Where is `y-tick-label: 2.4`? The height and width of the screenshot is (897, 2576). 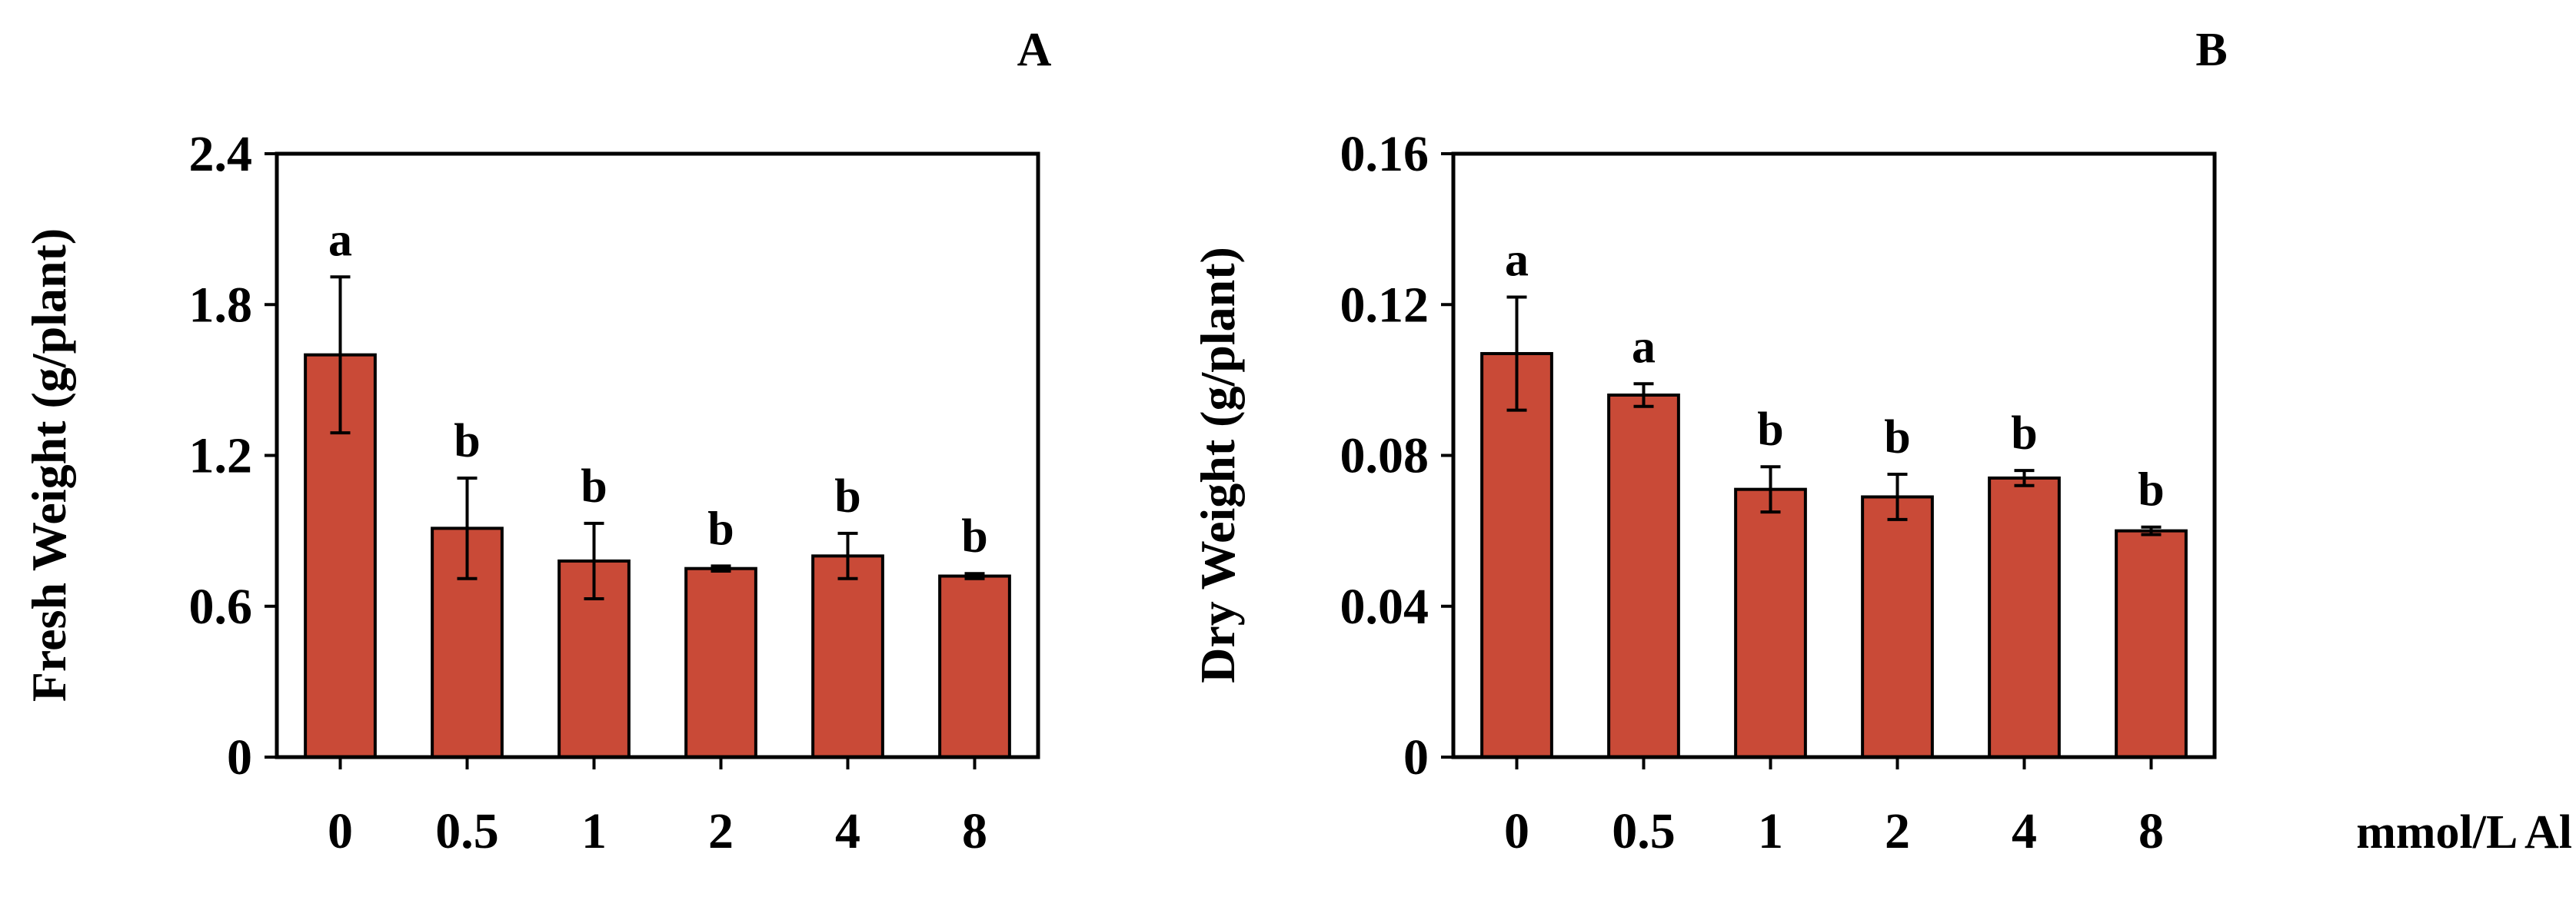
y-tick-label: 2.4 is located at coordinates (221, 154).